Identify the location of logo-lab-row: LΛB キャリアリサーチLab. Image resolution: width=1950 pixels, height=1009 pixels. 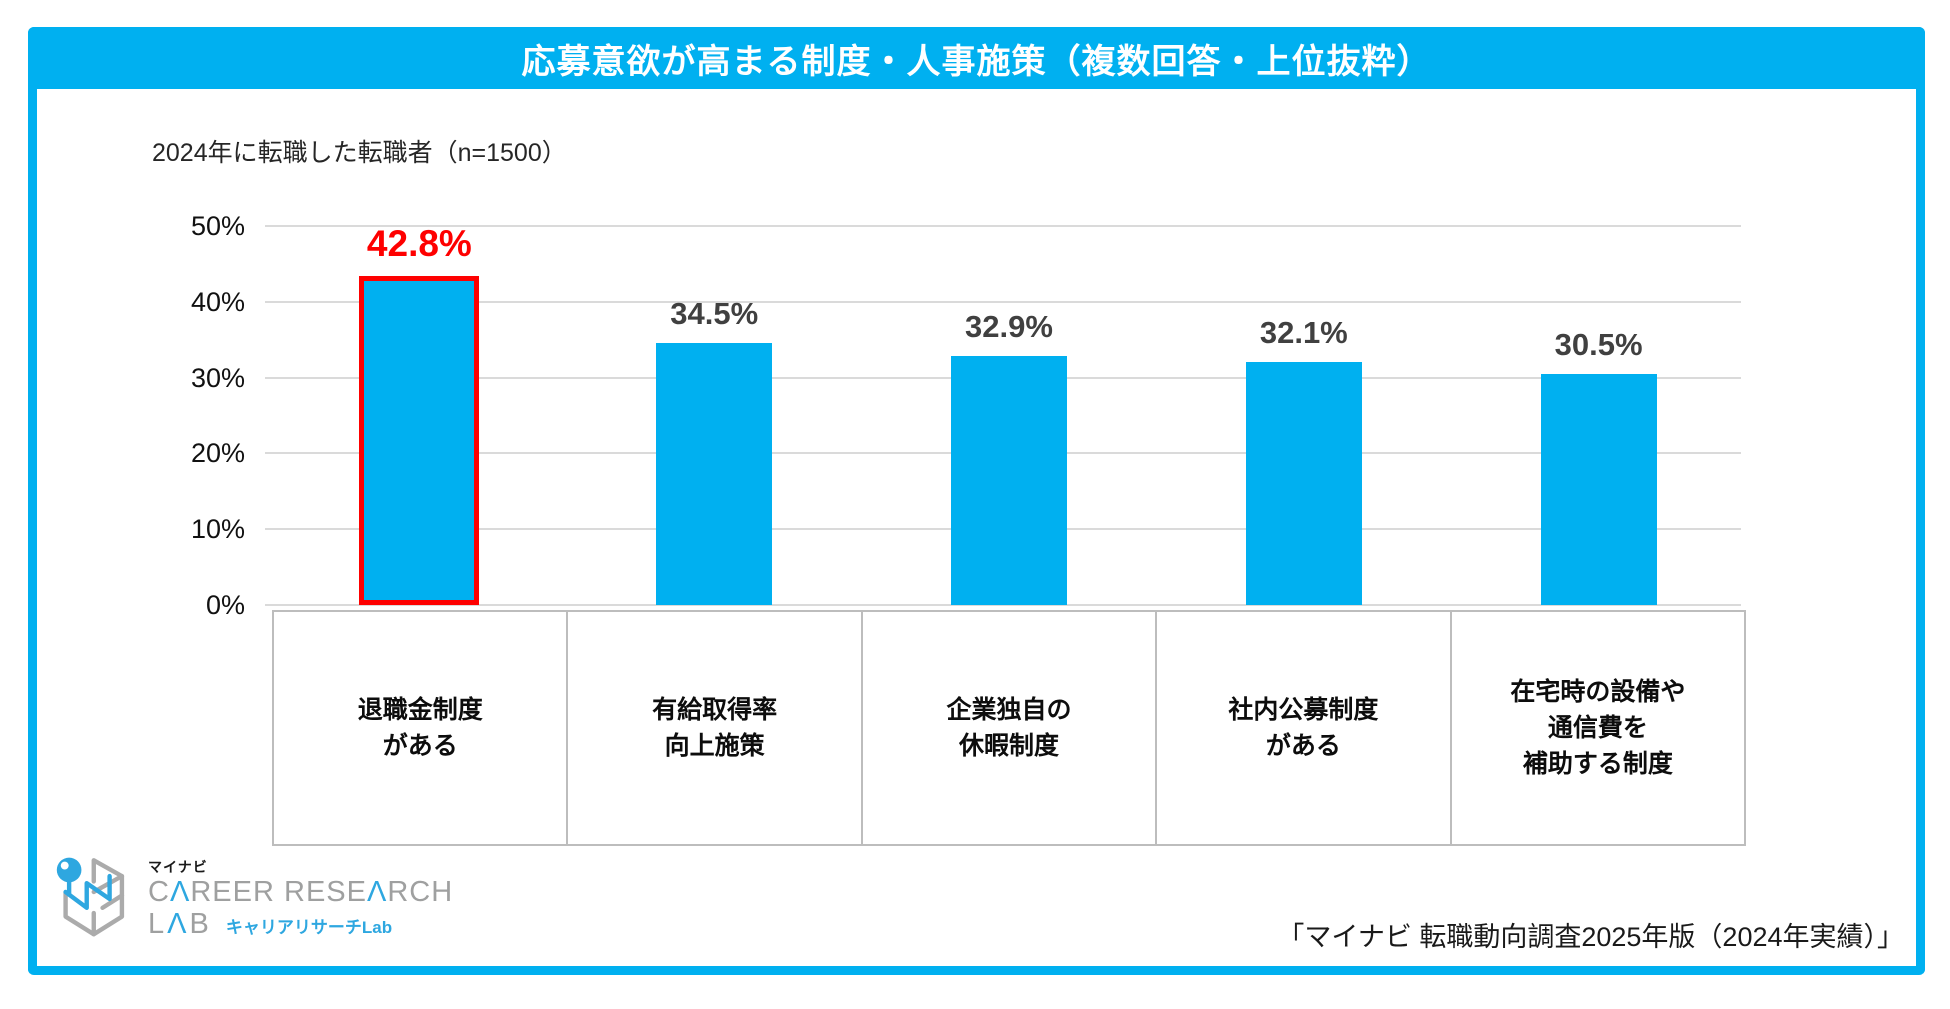
(300, 924).